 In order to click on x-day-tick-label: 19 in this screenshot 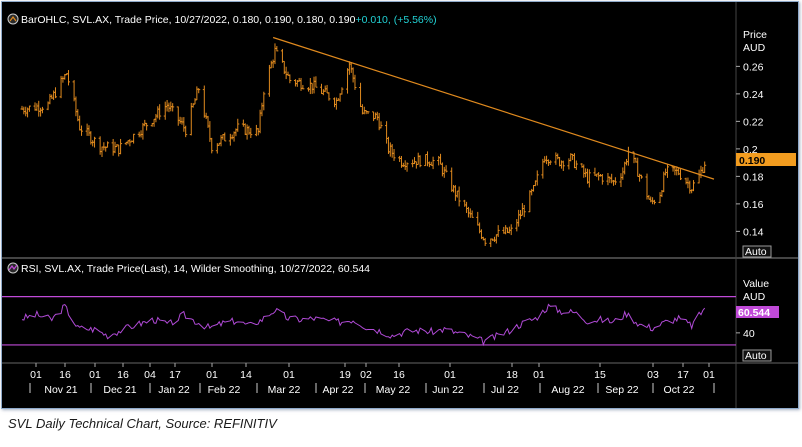, I will do `click(345, 375)`.